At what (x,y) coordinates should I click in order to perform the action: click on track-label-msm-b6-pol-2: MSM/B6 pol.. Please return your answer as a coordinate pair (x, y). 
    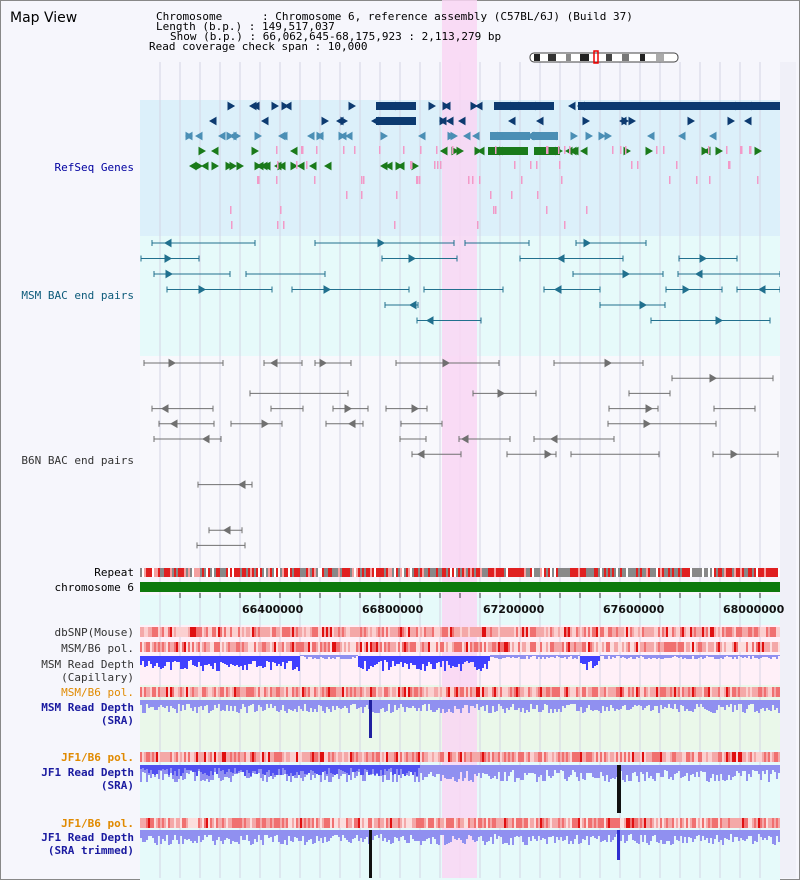
    Looking at the image, I should click on (97, 692).